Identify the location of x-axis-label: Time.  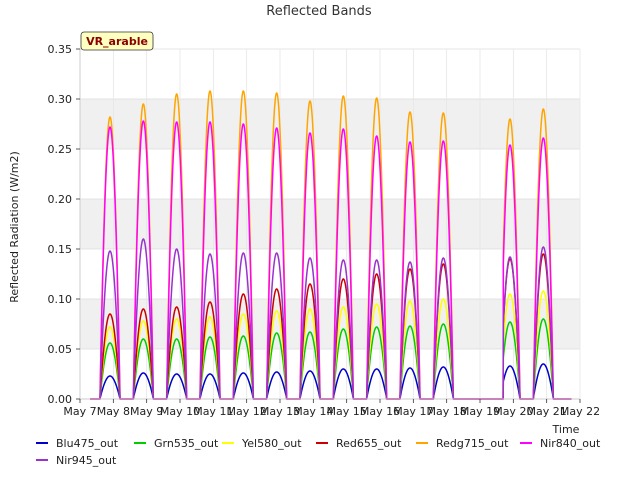
(566, 429).